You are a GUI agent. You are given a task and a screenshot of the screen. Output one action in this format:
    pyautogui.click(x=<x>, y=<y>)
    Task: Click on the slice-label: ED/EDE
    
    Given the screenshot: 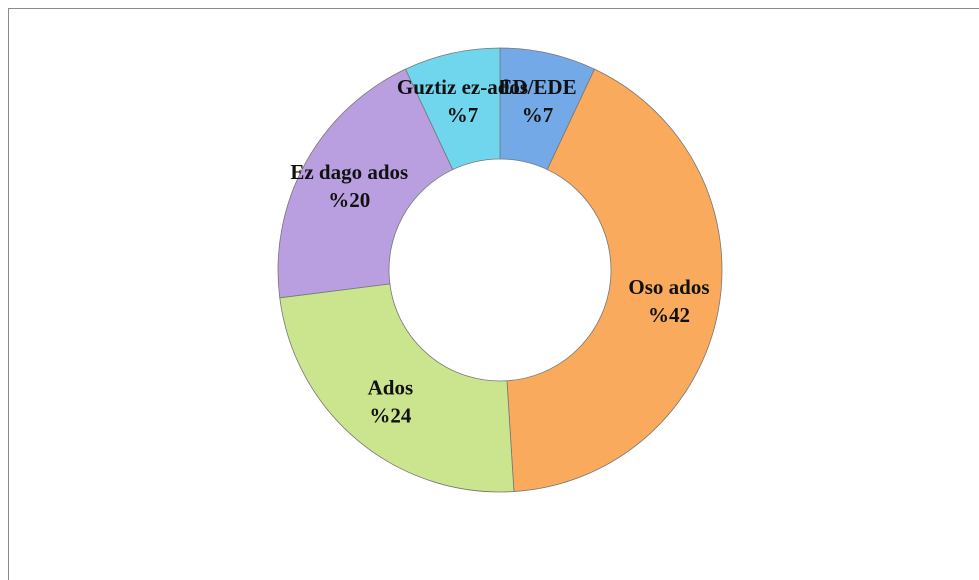 What is the action you would take?
    pyautogui.click(x=537, y=87)
    